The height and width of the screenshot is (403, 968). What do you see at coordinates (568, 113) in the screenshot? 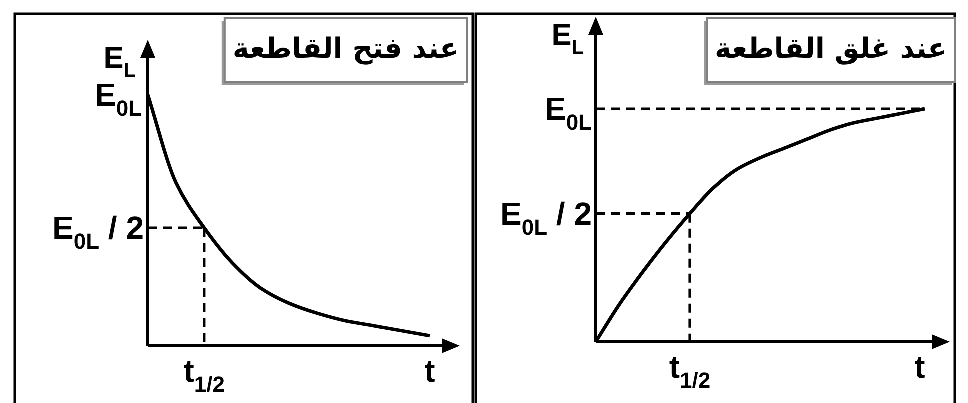
I see `ref-line-label: E$_{0L}$` at bounding box center [568, 113].